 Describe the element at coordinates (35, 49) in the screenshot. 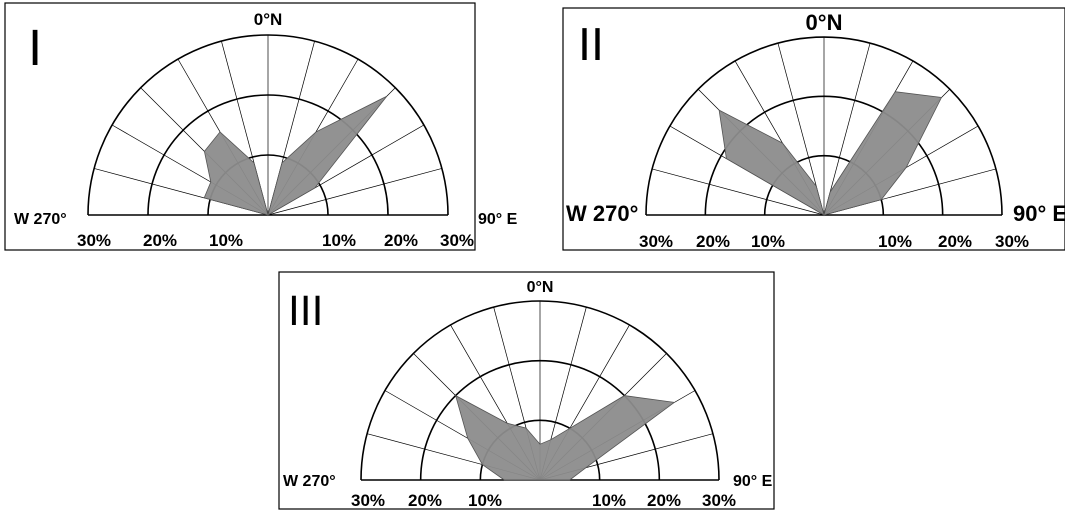

I see `panel-title: I` at that location.